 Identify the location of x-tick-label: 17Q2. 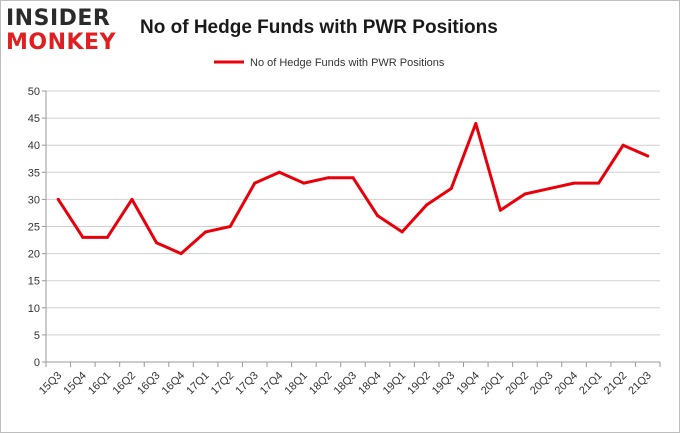
(223, 384).